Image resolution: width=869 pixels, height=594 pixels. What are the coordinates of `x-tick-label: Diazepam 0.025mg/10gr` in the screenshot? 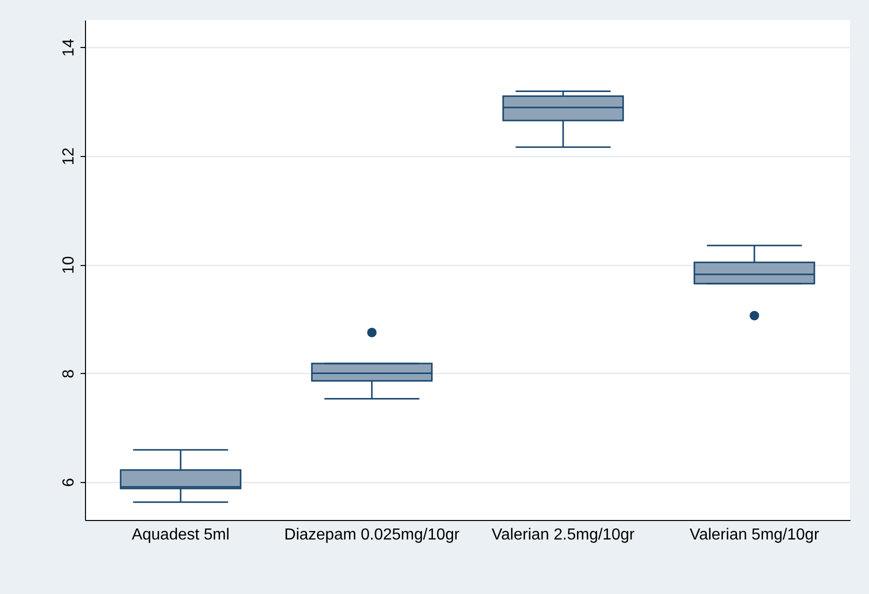 It's located at (372, 535).